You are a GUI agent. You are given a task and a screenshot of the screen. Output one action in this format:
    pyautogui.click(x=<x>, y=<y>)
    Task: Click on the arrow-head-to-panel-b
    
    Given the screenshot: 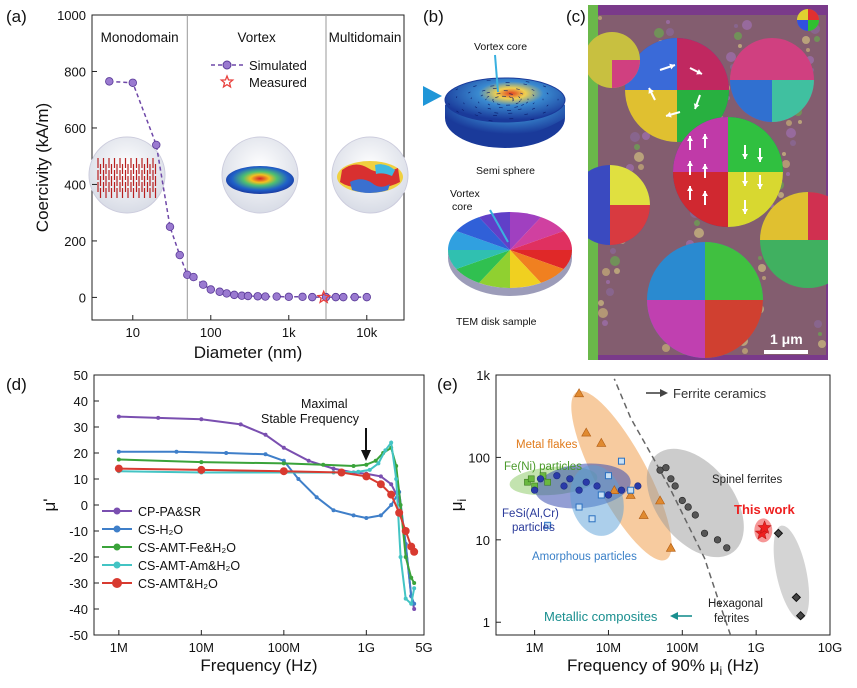 What is the action you would take?
    pyautogui.click(x=432, y=96)
    